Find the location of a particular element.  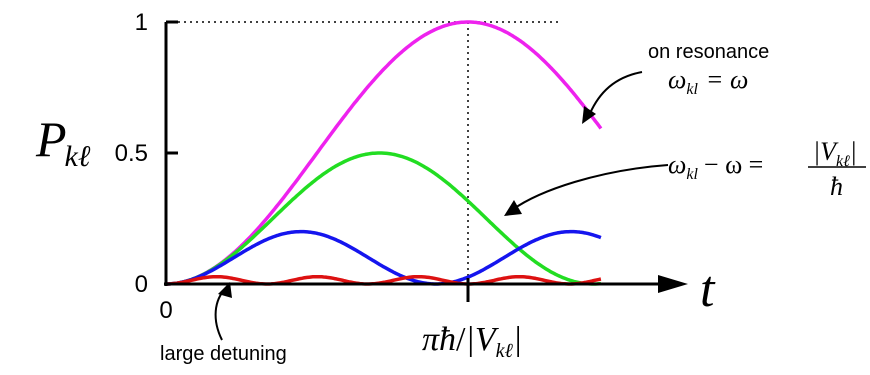

arrow-on-resonance is located at coordinates (615, 95).